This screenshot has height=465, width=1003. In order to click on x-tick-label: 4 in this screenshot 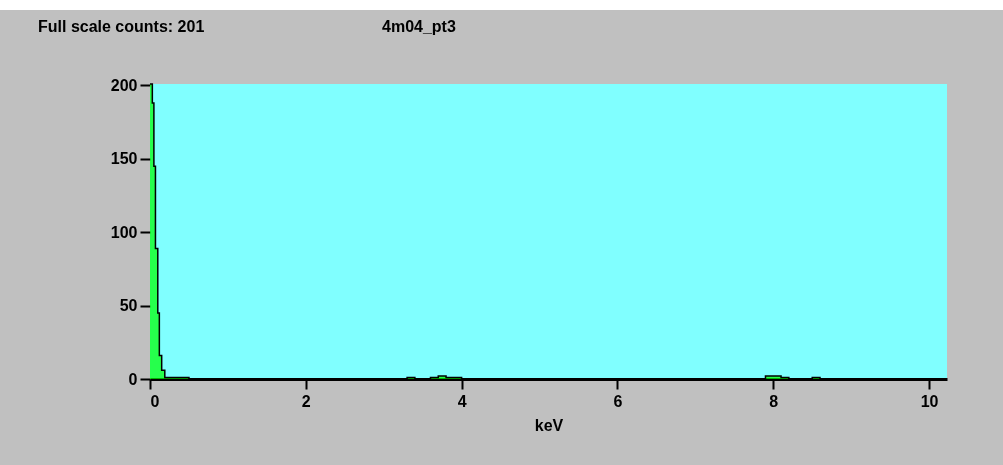, I will do `click(462, 401)`.